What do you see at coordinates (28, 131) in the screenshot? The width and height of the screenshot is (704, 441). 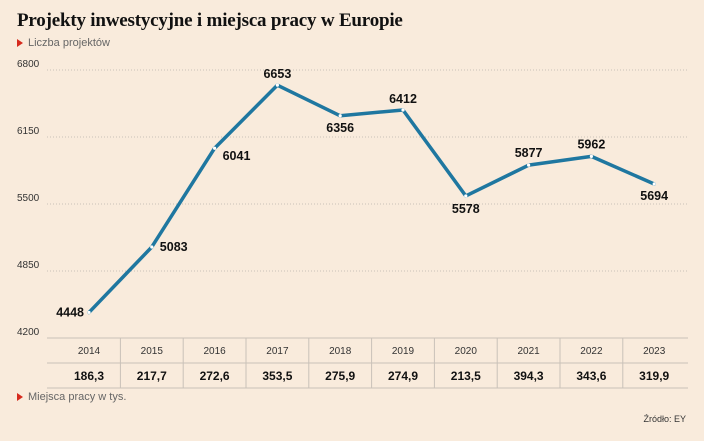 I see `y-tick-label: 6150` at bounding box center [28, 131].